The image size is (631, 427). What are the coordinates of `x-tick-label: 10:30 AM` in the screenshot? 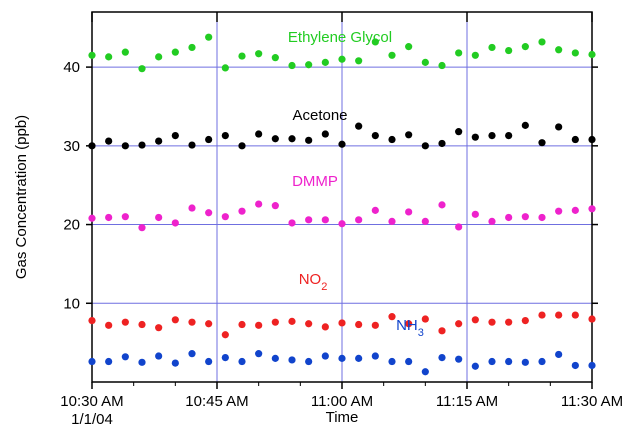 It's located at (91, 401).